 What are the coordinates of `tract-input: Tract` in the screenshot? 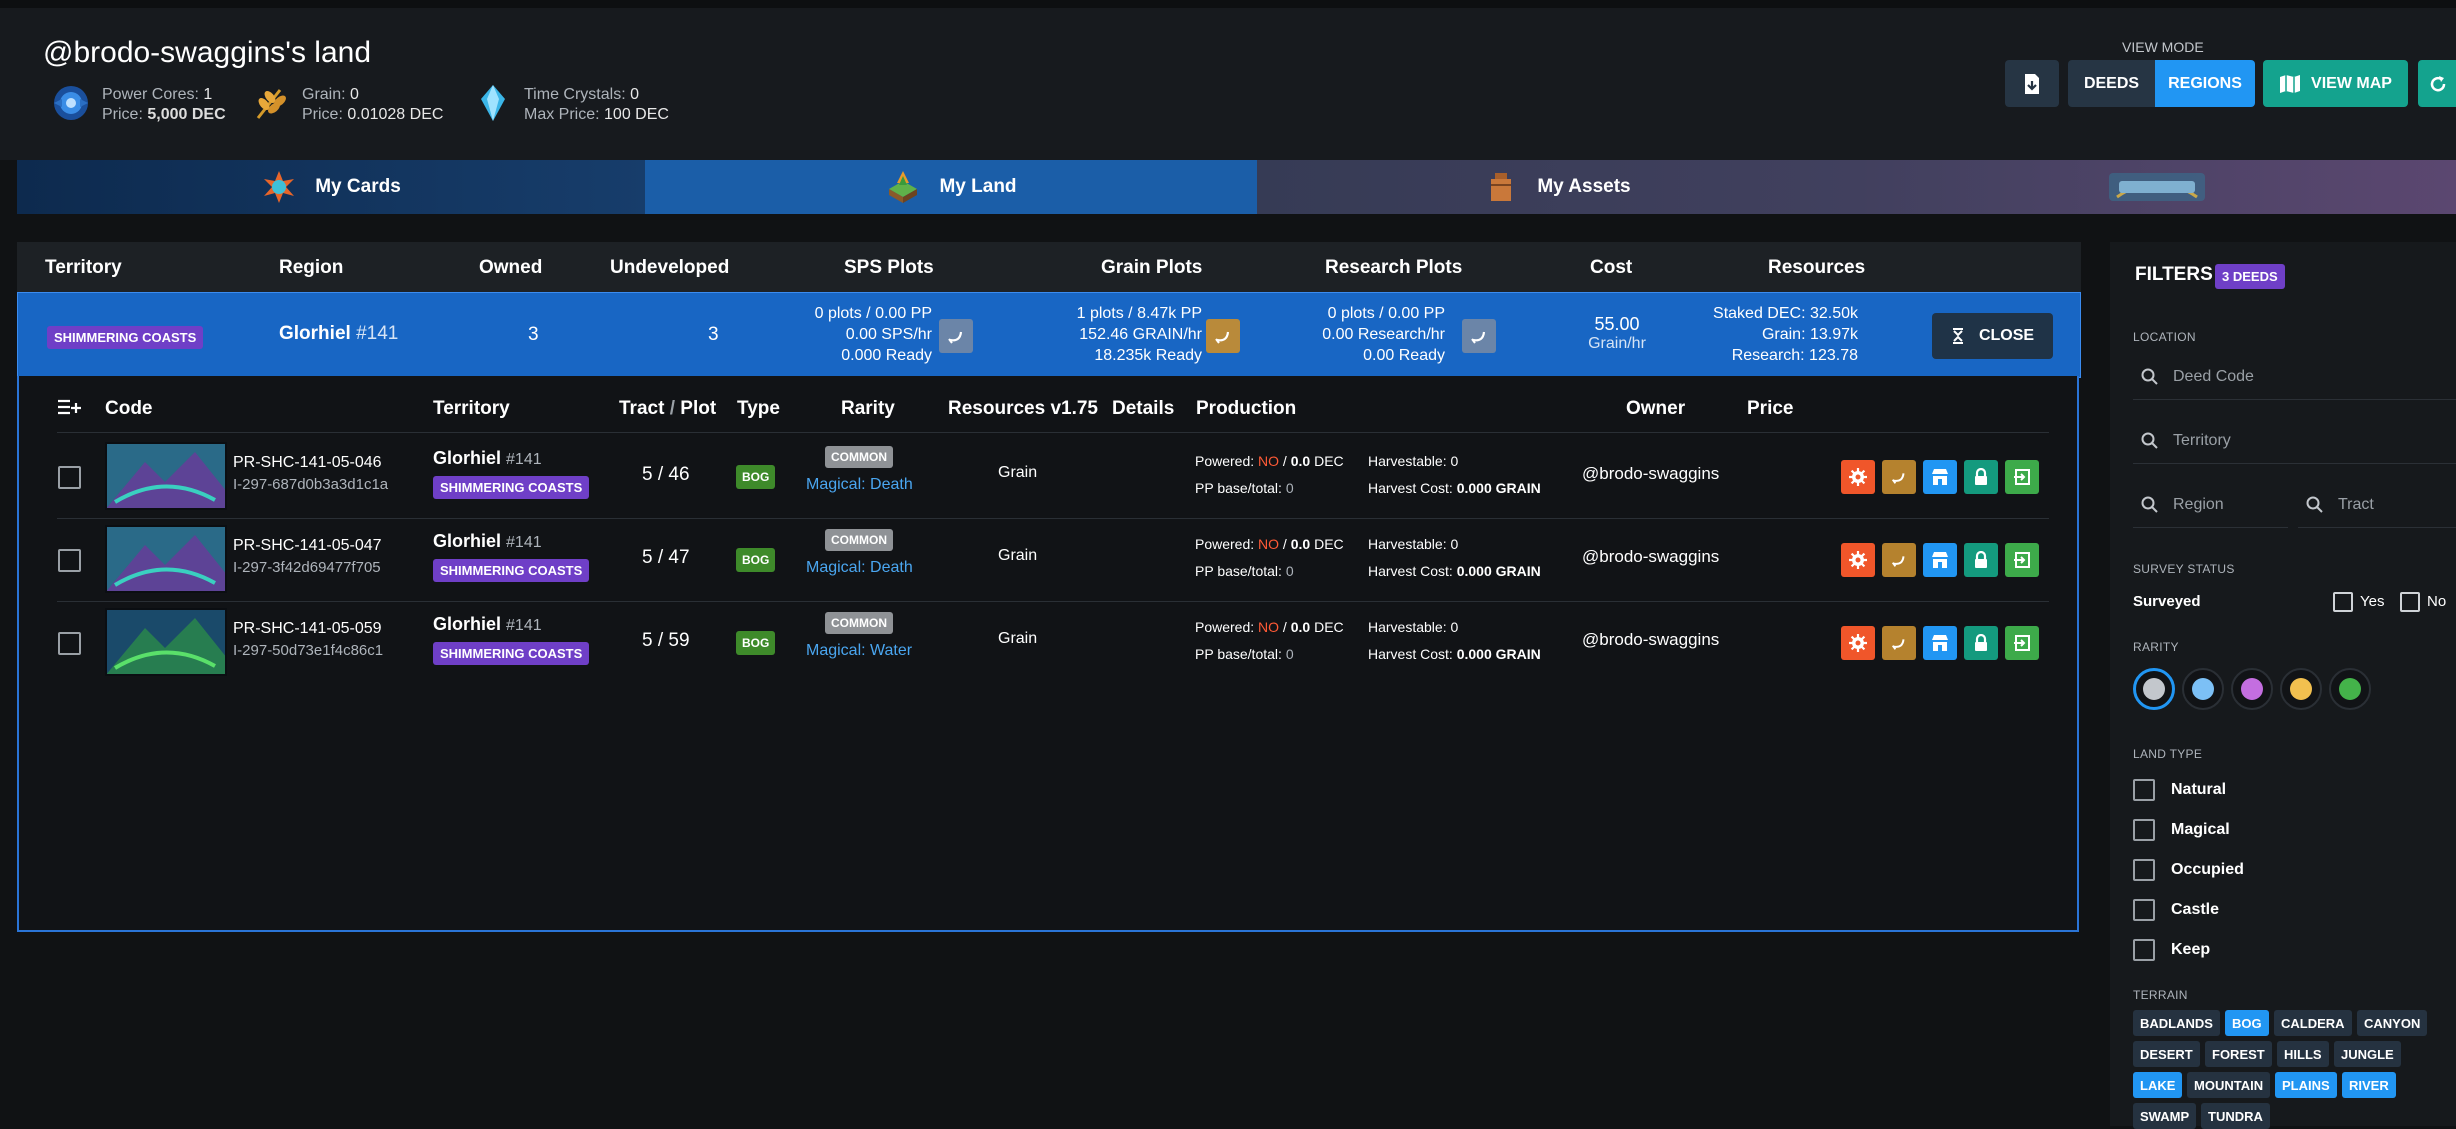 It's located at (2377, 505).